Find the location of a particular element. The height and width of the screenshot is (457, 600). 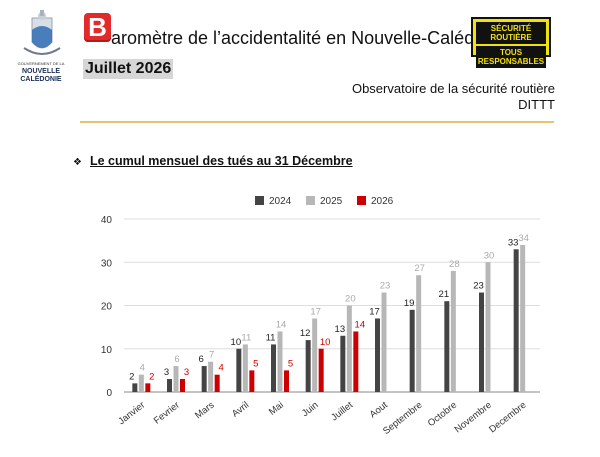

government-logo is located at coordinates (42, 47).